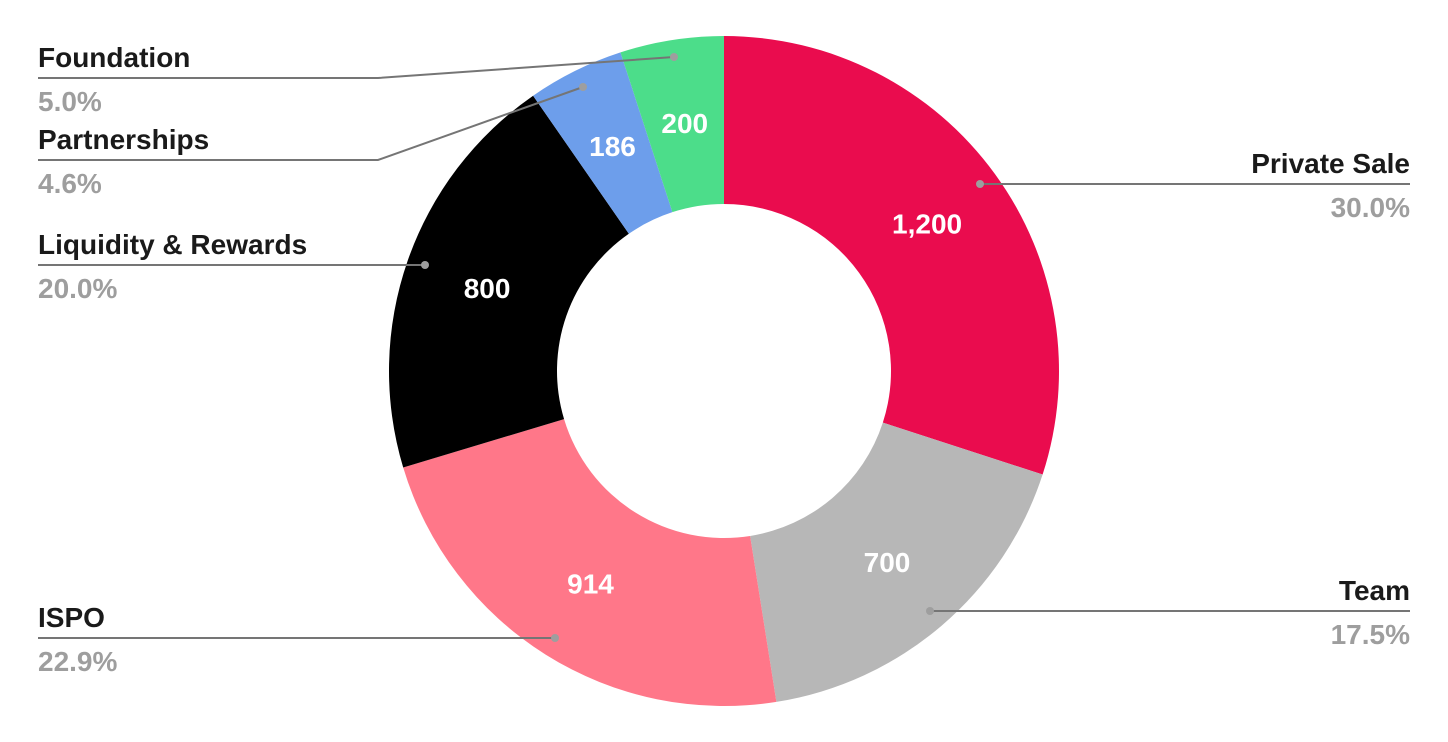 The width and height of the screenshot is (1448, 742). I want to click on value-label-ispo: 914, so click(590, 584).